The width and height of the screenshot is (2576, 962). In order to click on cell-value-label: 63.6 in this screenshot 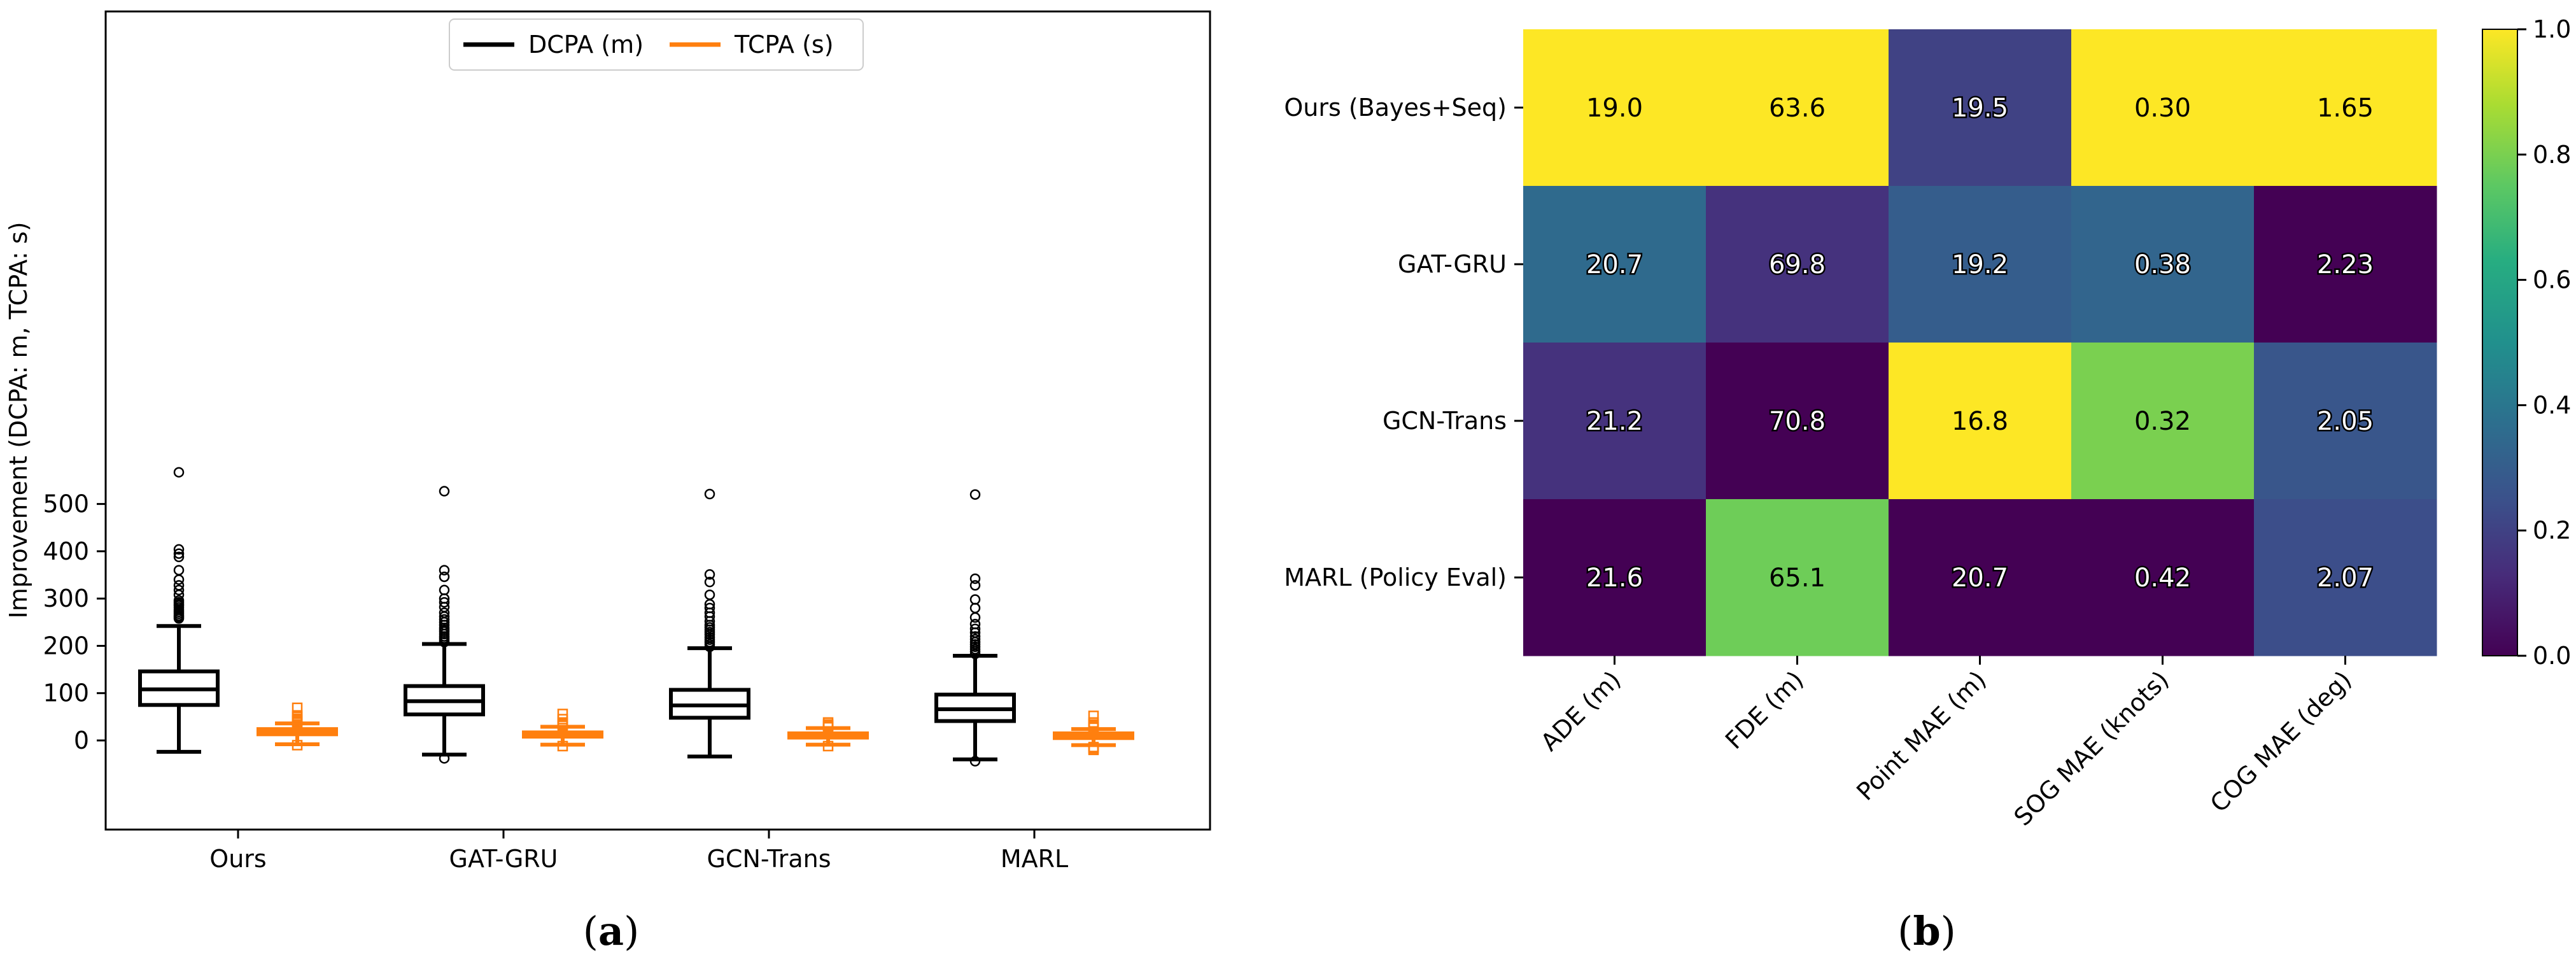, I will do `click(1798, 108)`.